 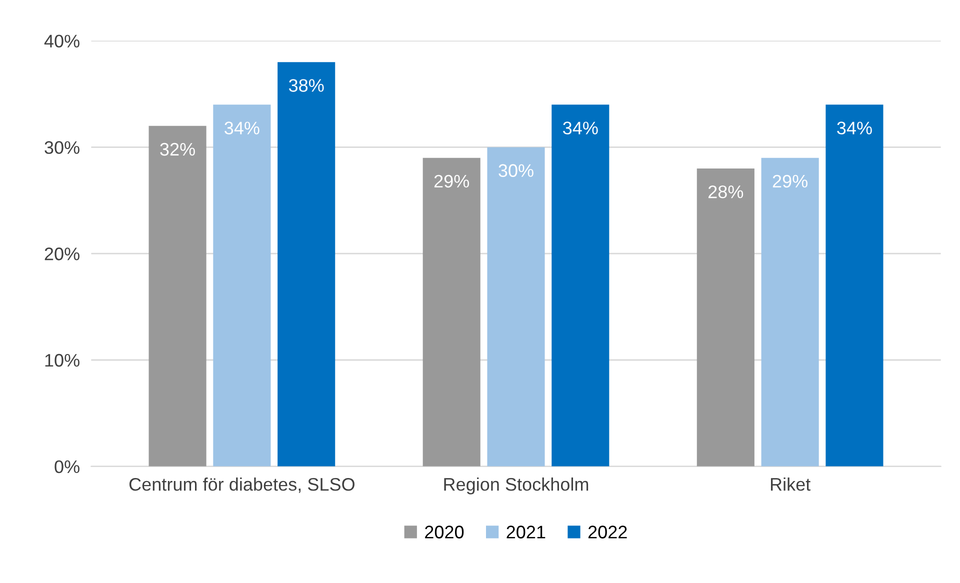 I want to click on x-tick-label: Riket, so click(x=790, y=484).